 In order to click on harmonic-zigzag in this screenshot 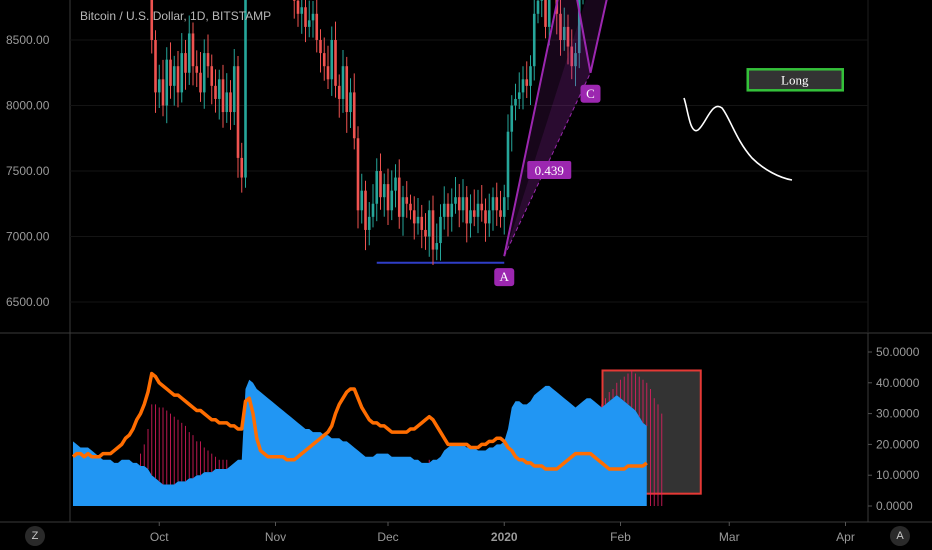, I will do `click(555, 128)`.